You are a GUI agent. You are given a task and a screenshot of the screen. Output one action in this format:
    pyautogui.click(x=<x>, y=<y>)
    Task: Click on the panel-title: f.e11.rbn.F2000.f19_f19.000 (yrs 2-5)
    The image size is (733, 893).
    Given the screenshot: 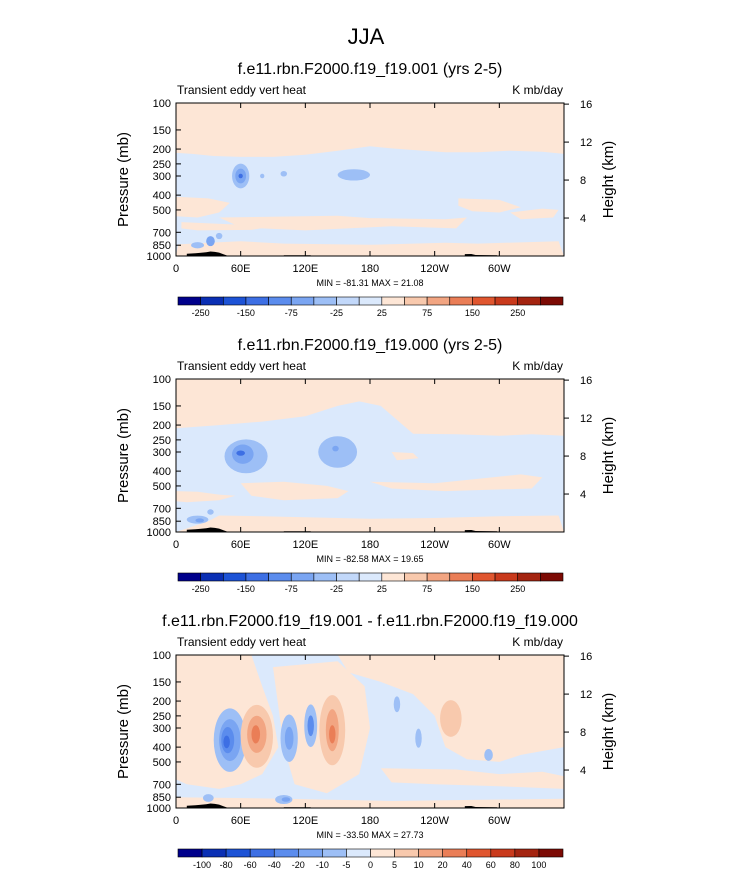 What is the action you would take?
    pyautogui.click(x=370, y=345)
    